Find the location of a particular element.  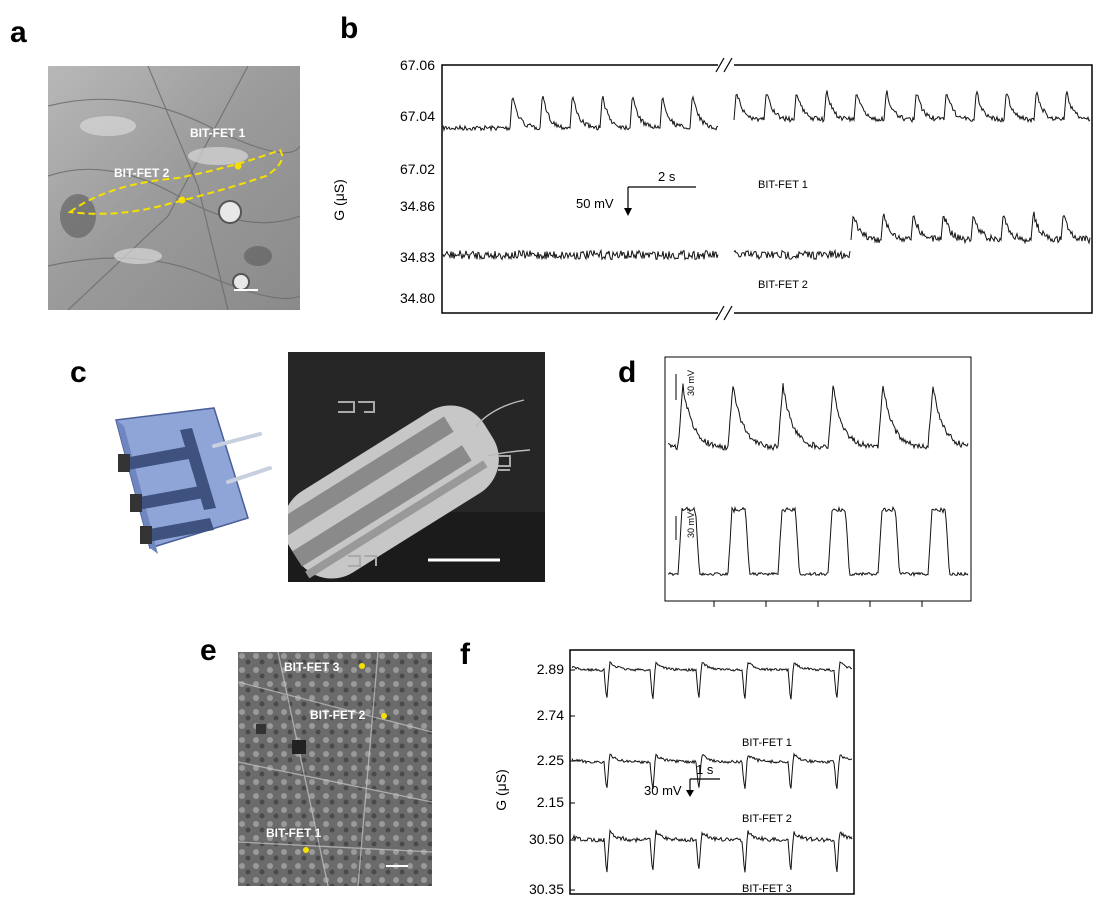

chart-d-series-top is located at coordinates (818, 417).